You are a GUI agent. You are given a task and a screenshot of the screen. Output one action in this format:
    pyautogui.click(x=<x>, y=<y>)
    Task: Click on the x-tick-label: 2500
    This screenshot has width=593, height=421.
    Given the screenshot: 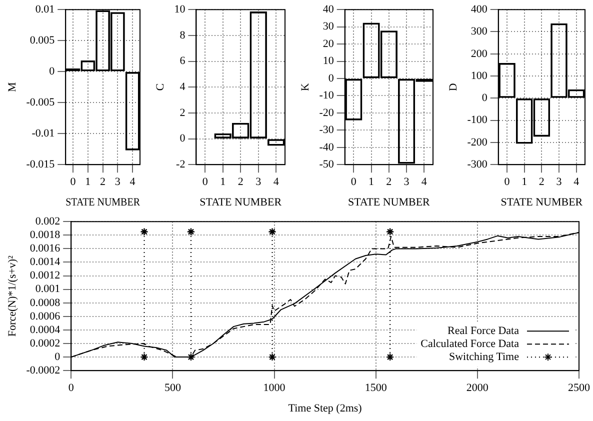 What is the action you would take?
    pyautogui.click(x=579, y=388)
    